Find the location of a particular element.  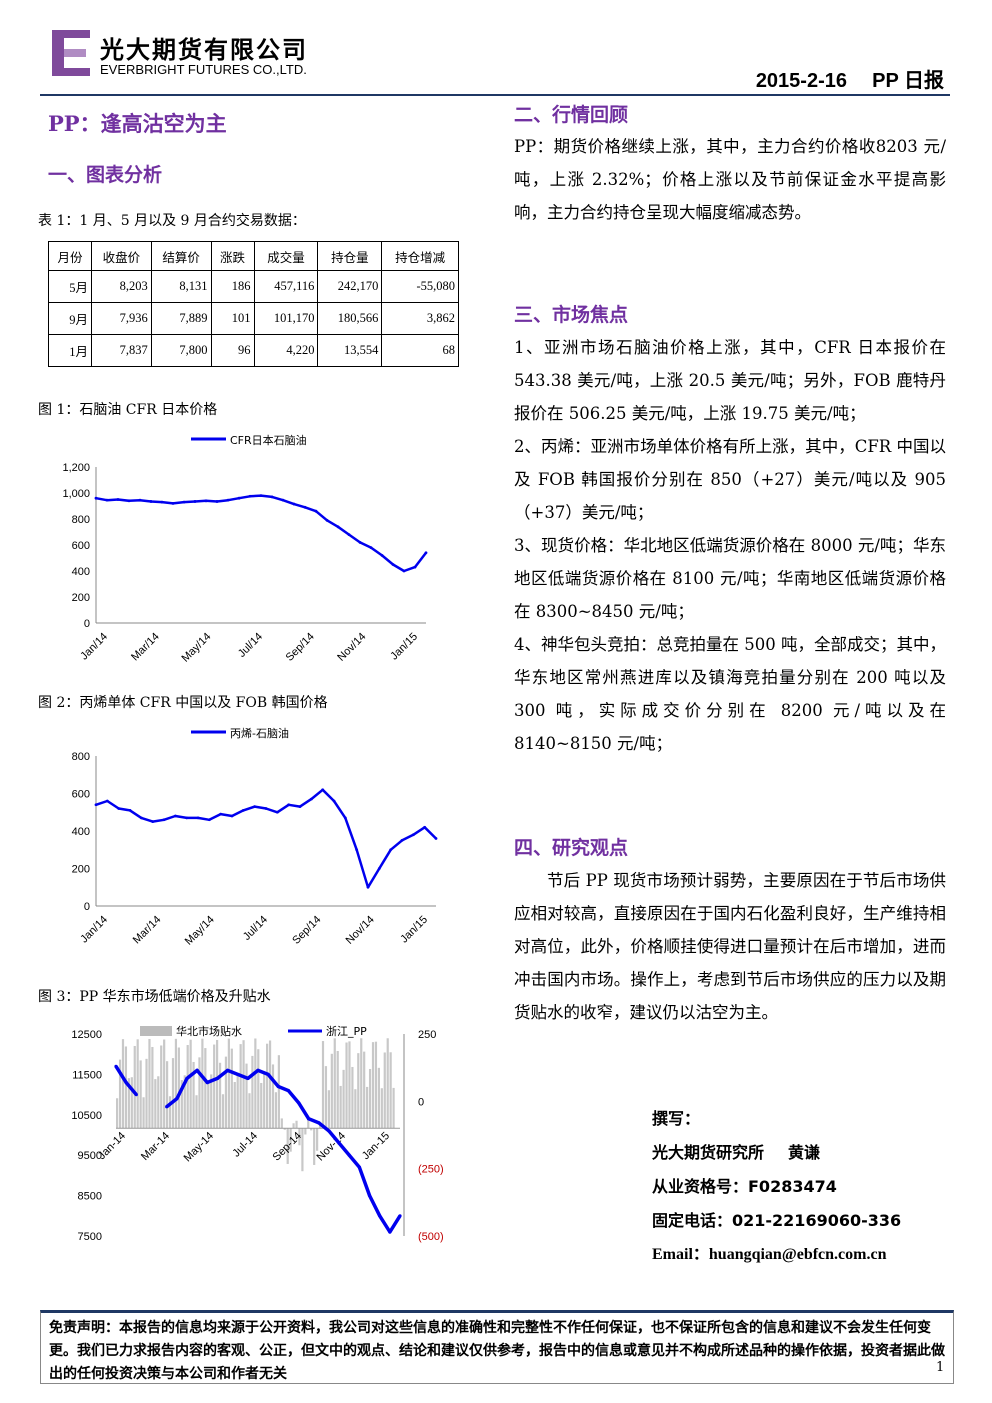

table-cell: 180,566 is located at coordinates (350, 318).